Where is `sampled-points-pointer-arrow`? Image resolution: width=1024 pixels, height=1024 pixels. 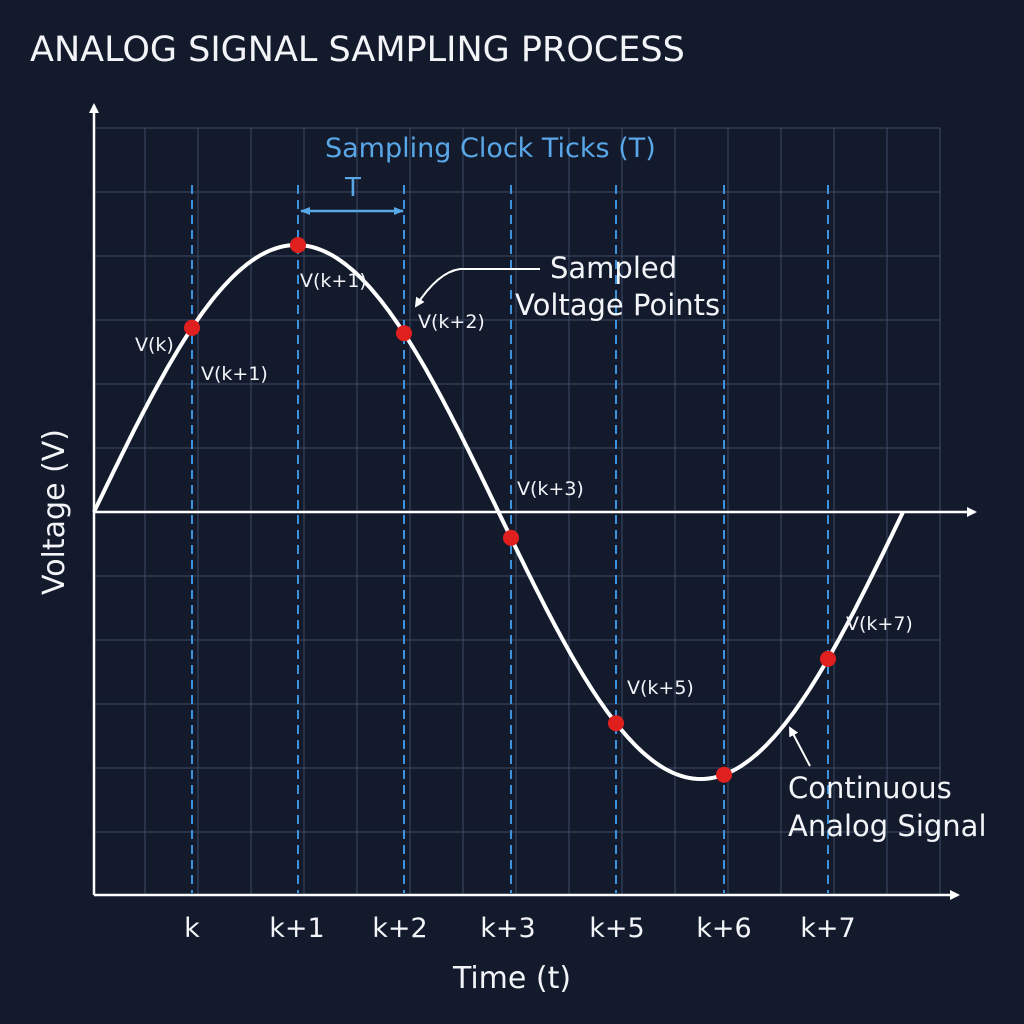 sampled-points-pointer-arrow is located at coordinates (477, 288).